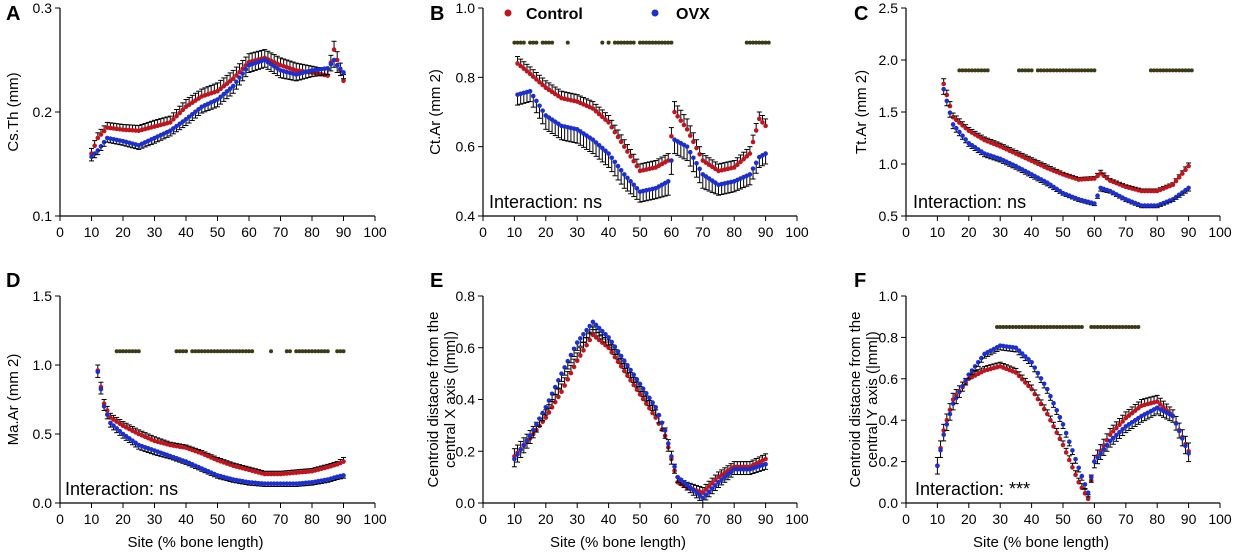  I want to click on panel-letter: E, so click(436, 281).